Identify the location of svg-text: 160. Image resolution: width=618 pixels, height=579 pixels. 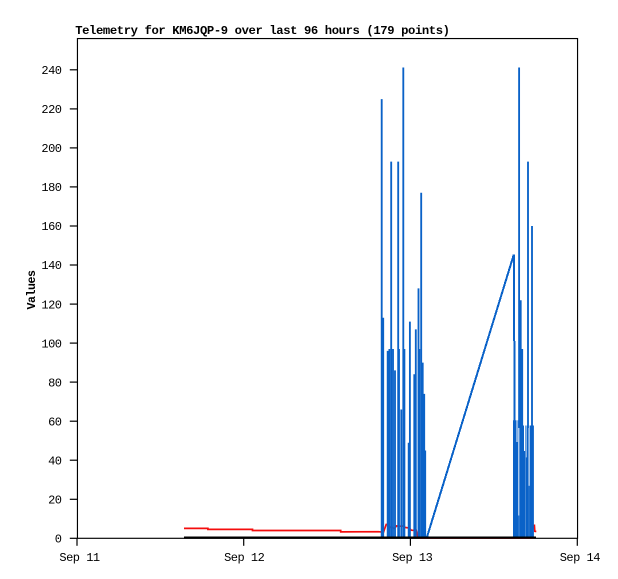
(51, 227).